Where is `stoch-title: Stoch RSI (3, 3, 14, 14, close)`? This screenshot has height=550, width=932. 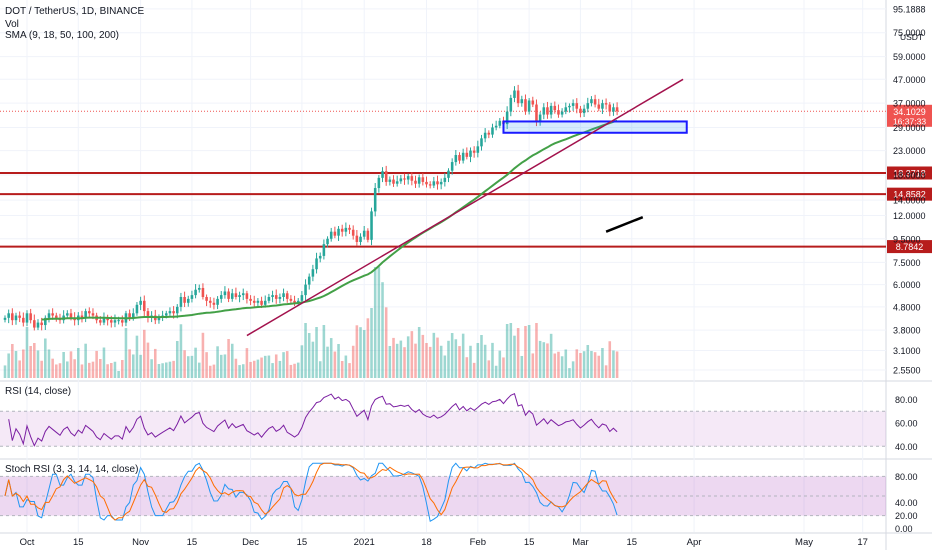 stoch-title: Stoch RSI (3, 3, 14, 14, close) is located at coordinates (72, 469).